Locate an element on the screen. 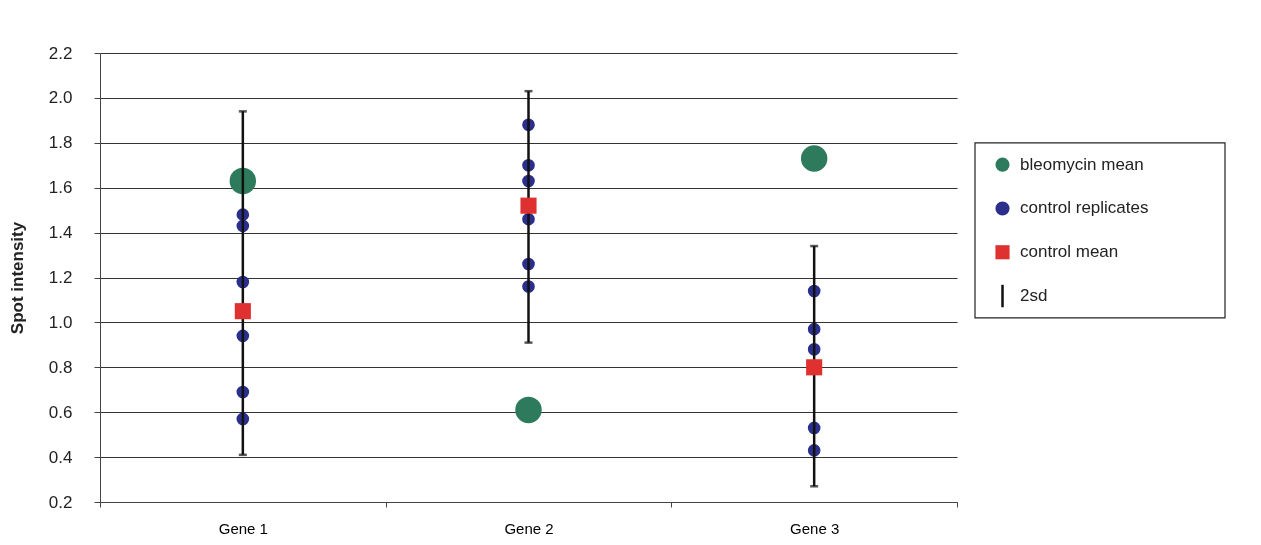 This screenshot has height=545, width=1261. x-tick-label: Gene 1 is located at coordinates (243, 528).